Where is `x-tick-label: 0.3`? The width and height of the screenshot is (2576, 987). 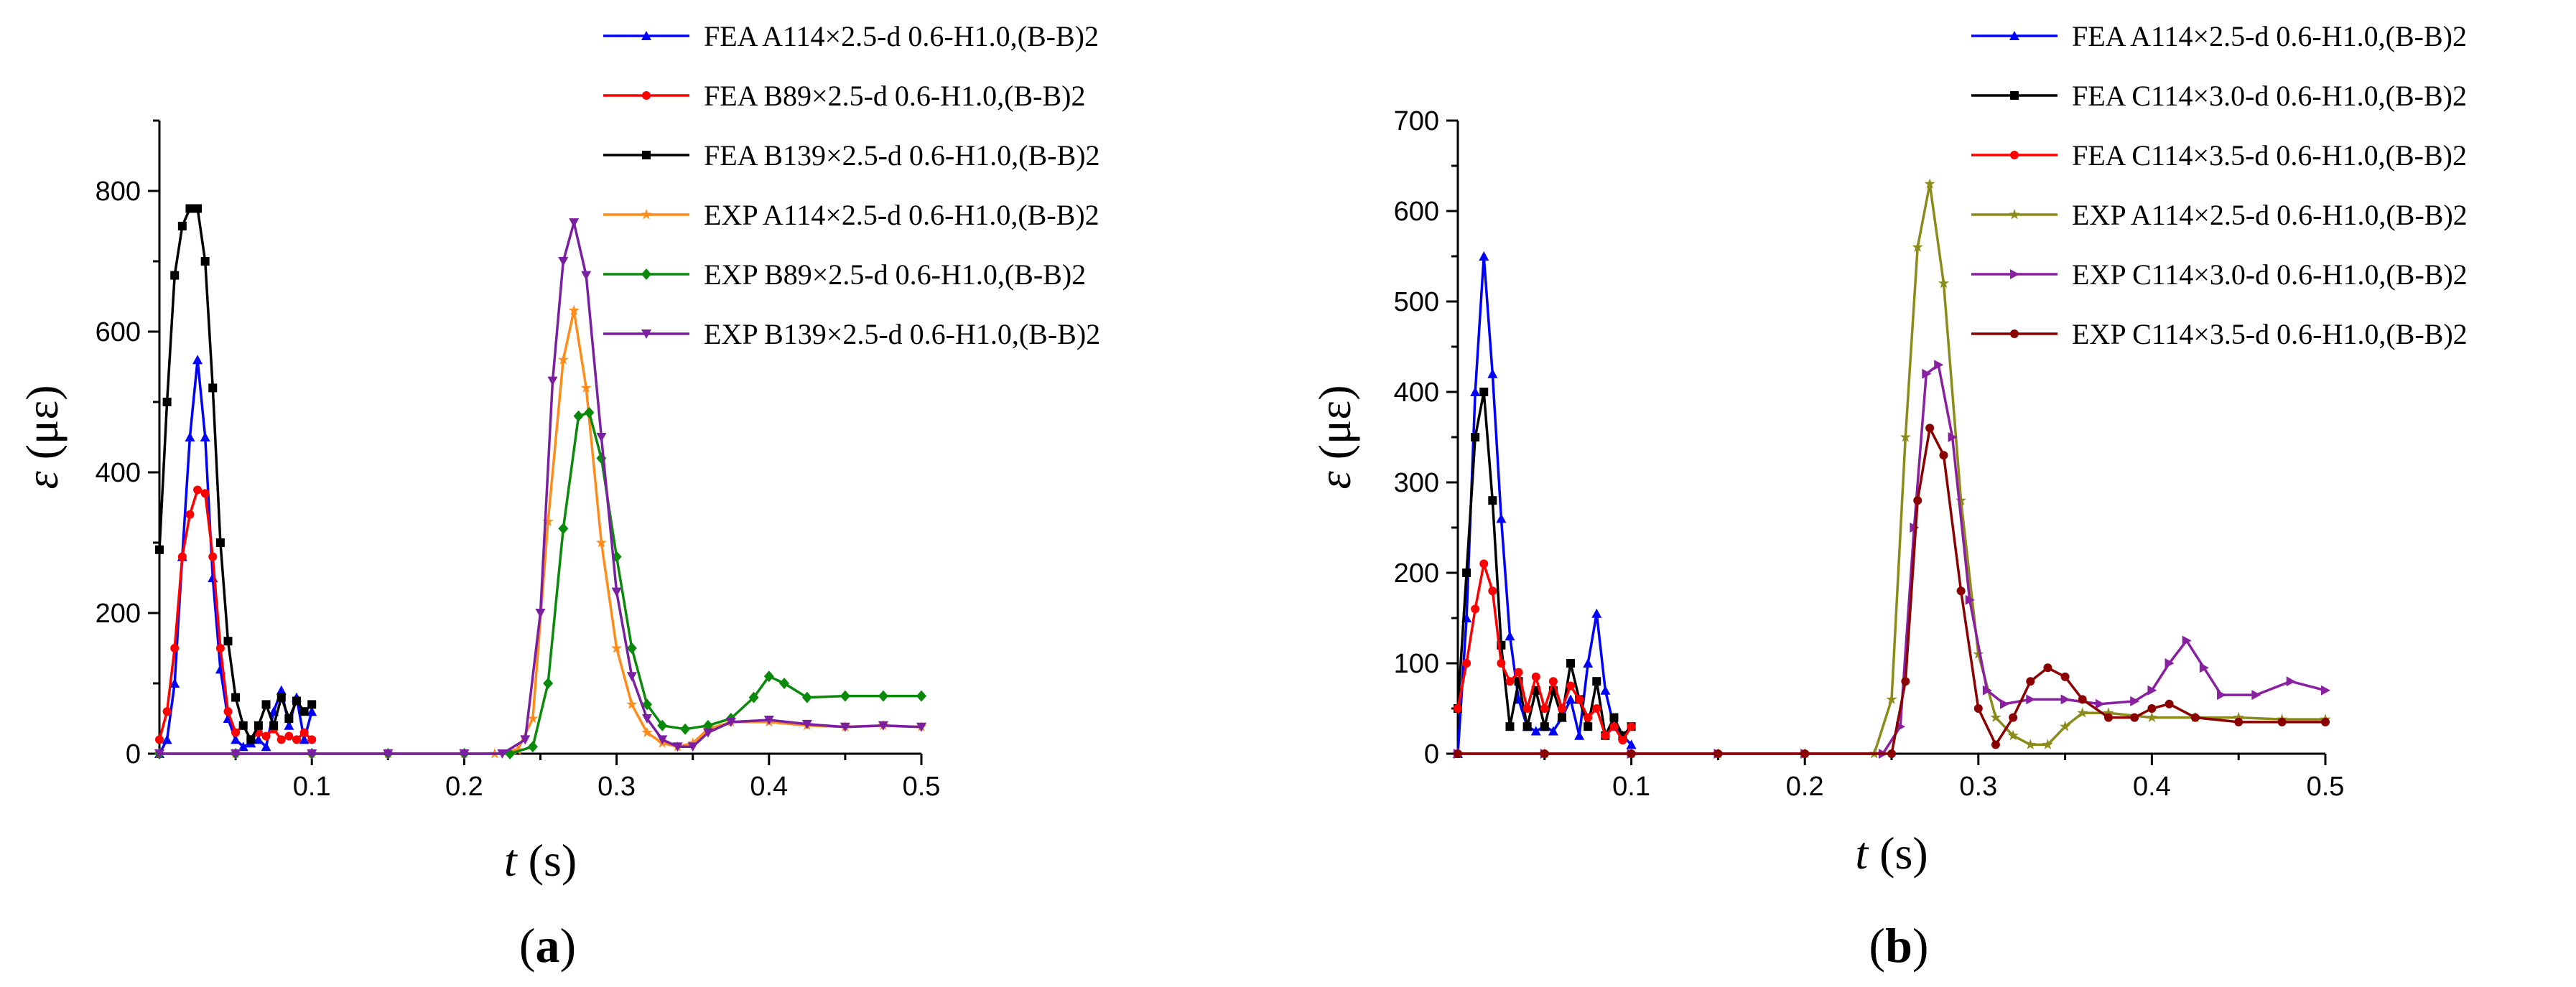 x-tick-label: 0.3 is located at coordinates (616, 787).